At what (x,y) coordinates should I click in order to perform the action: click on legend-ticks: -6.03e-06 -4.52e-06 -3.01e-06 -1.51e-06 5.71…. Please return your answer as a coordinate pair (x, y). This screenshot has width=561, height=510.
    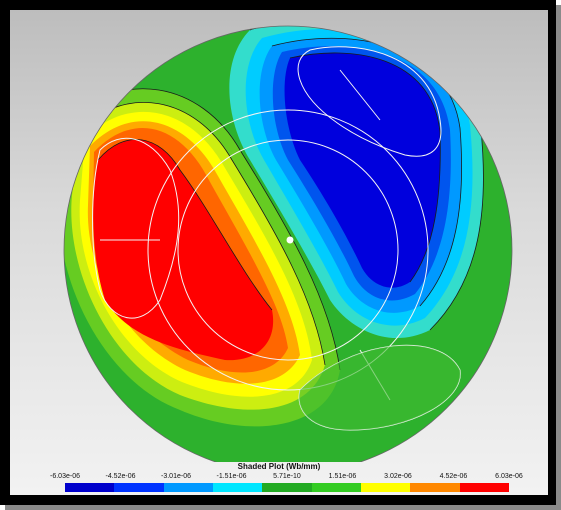
    Looking at the image, I should click on (286, 478).